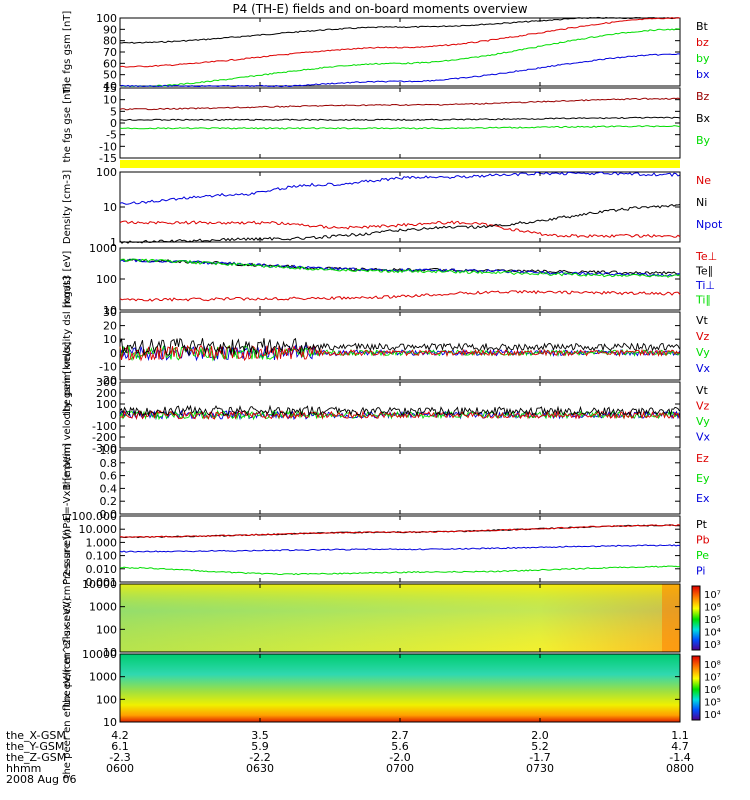 The height and width of the screenshot is (800, 750). What do you see at coordinates (109, 450) in the screenshot?
I see `y-tick-label: 1.0` at bounding box center [109, 450].